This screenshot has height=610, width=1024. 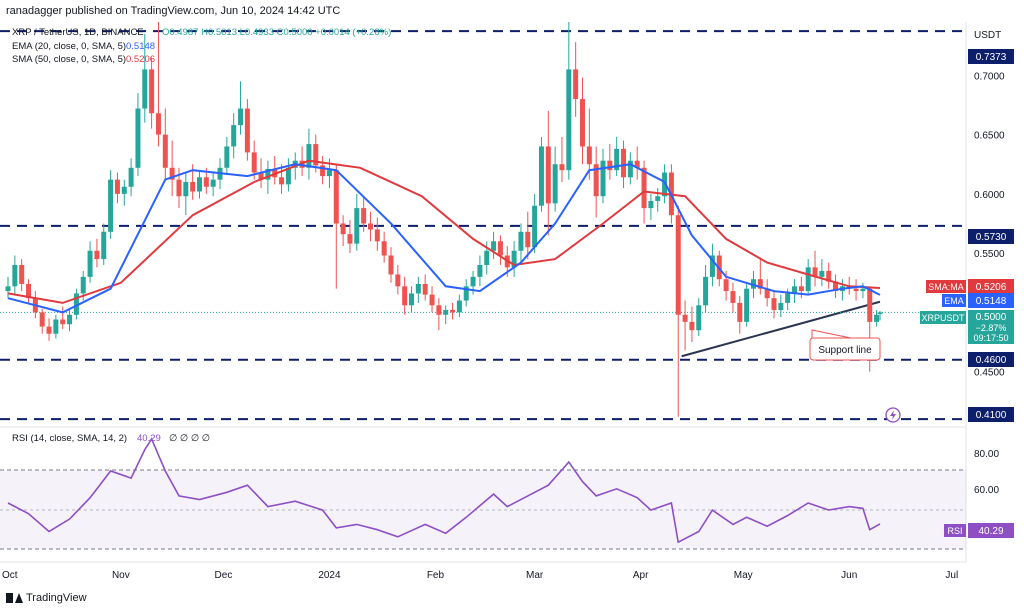 I want to click on svg-text: 0.5000, so click(x=991, y=317).